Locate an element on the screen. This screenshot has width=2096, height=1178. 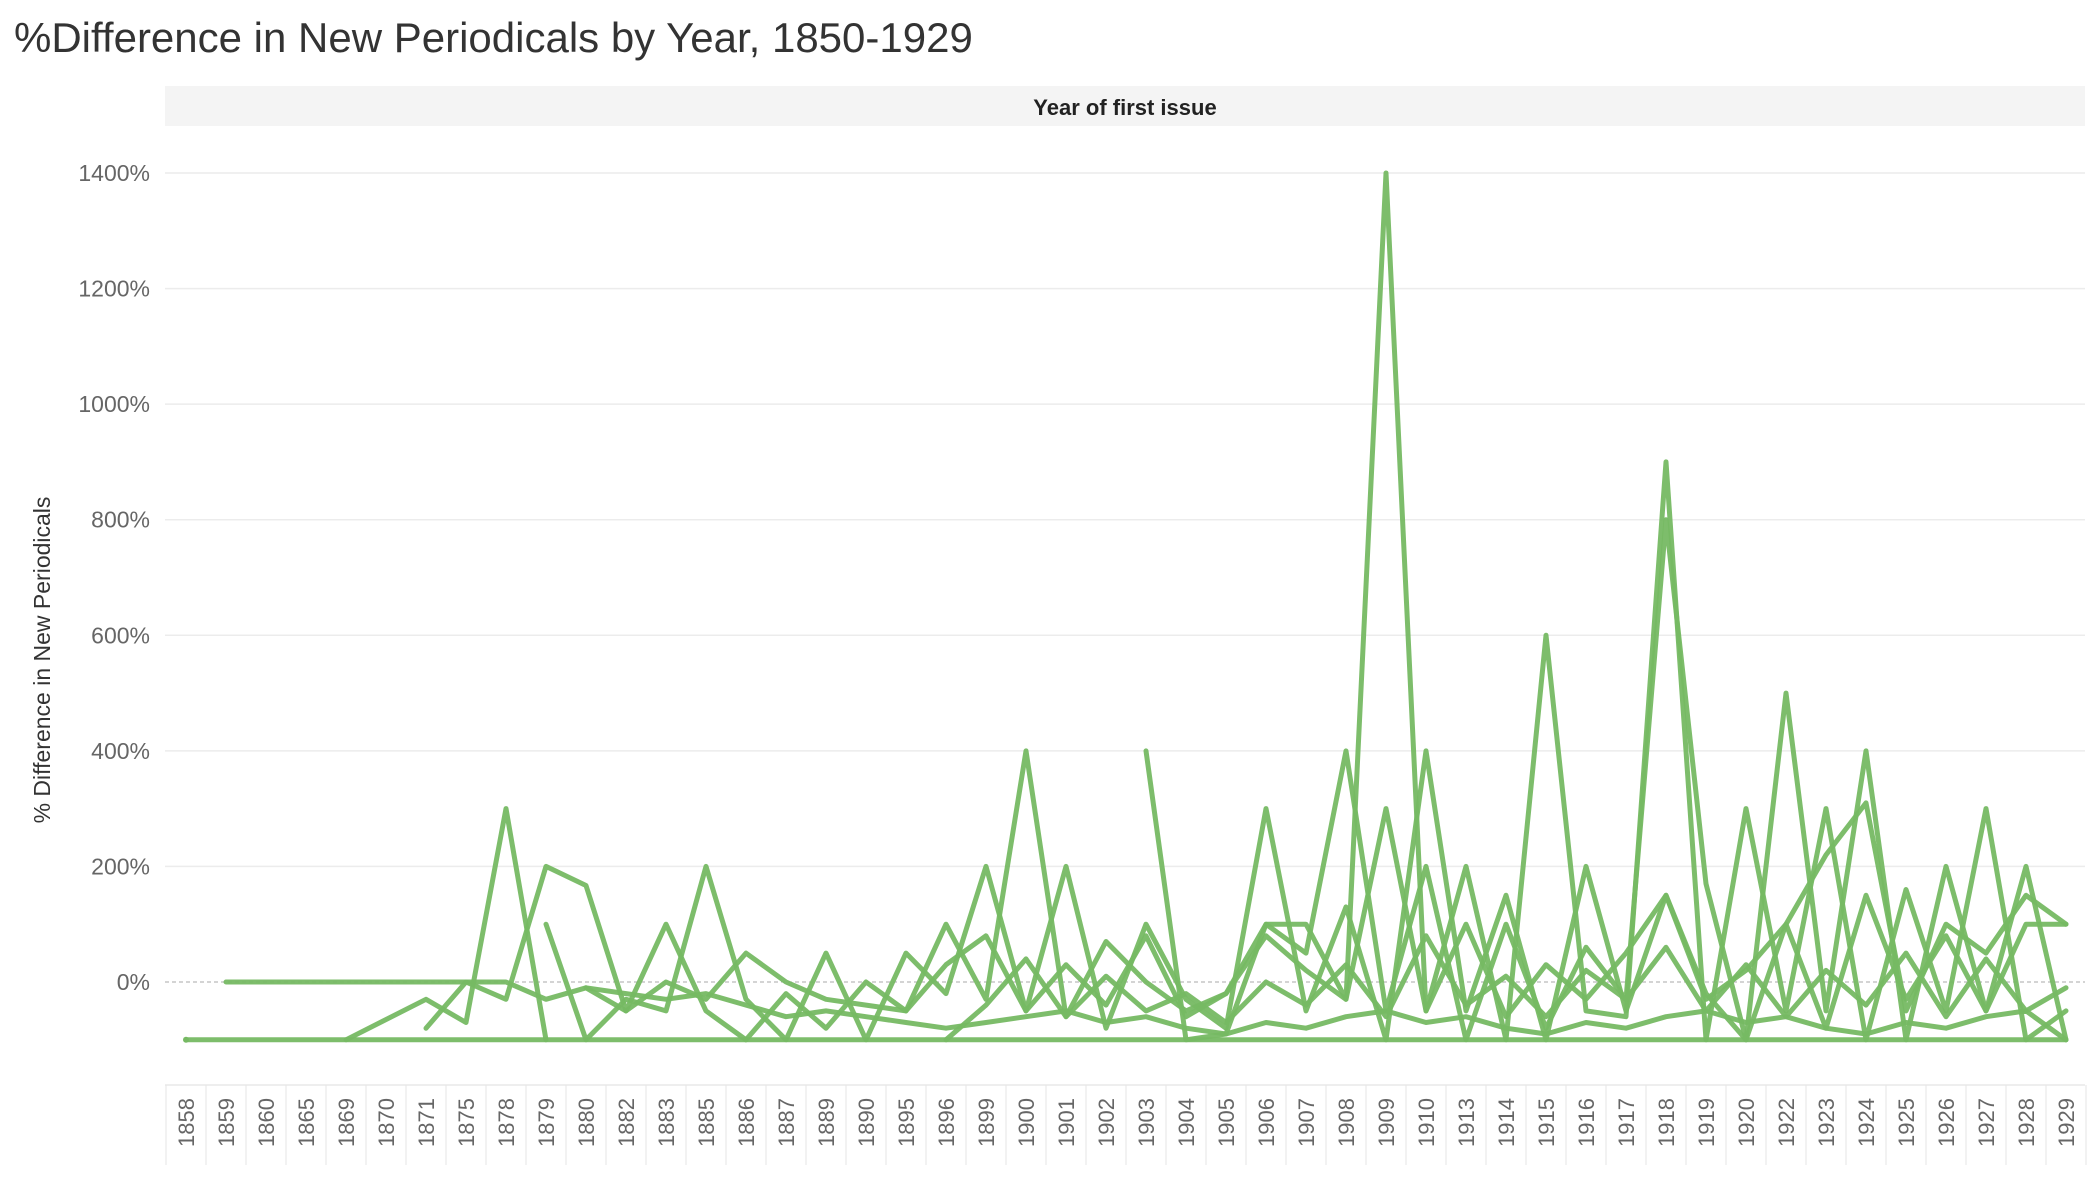
x-tick-label: 1905 is located at coordinates (1226, 1122).